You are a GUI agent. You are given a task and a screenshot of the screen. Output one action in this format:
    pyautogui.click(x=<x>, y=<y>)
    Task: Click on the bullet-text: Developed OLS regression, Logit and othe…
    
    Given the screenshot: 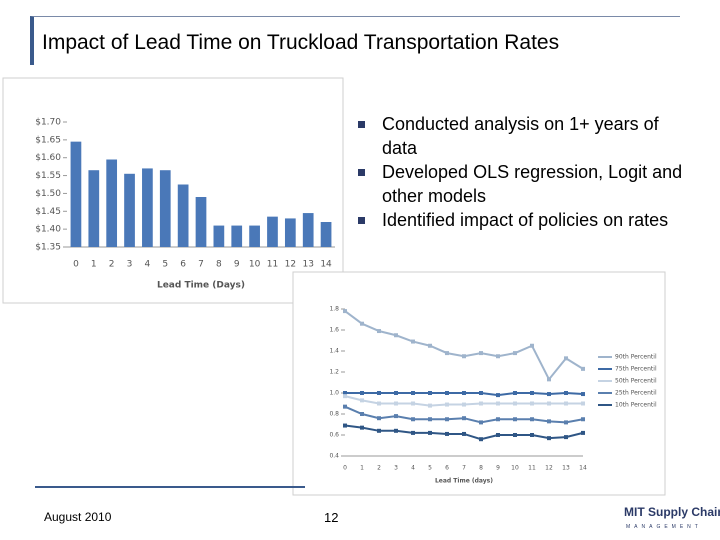 What is the action you would take?
    pyautogui.click(x=532, y=184)
    